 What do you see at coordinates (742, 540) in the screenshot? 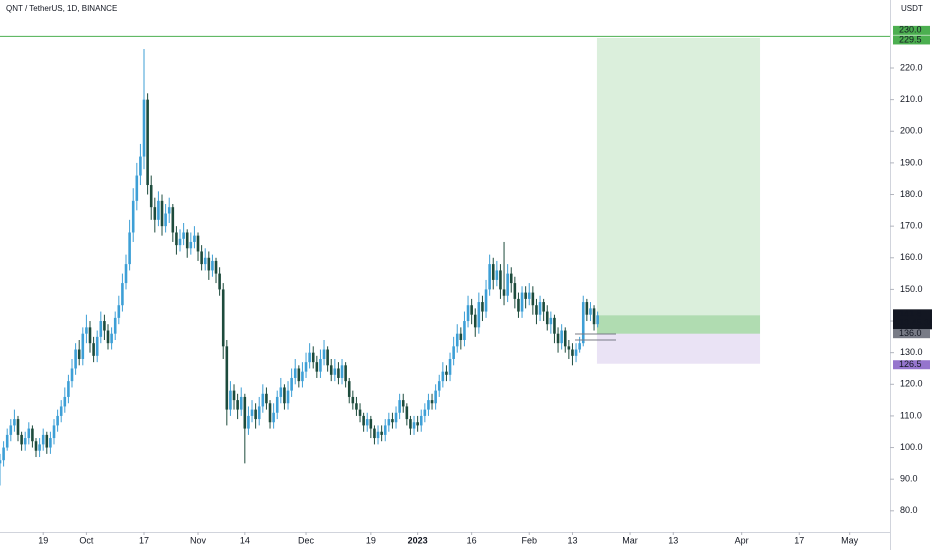
I see `x-tick-label: Apr` at bounding box center [742, 540].